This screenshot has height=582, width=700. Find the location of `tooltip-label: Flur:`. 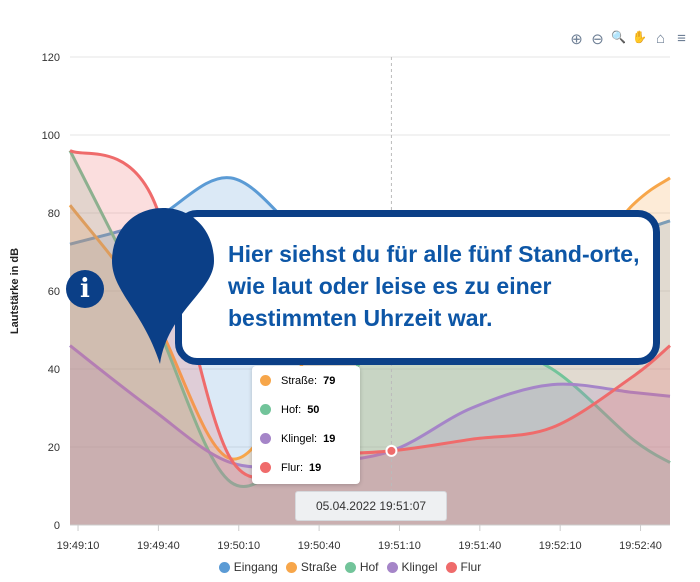

tooltip-label: Flur: is located at coordinates (292, 467).